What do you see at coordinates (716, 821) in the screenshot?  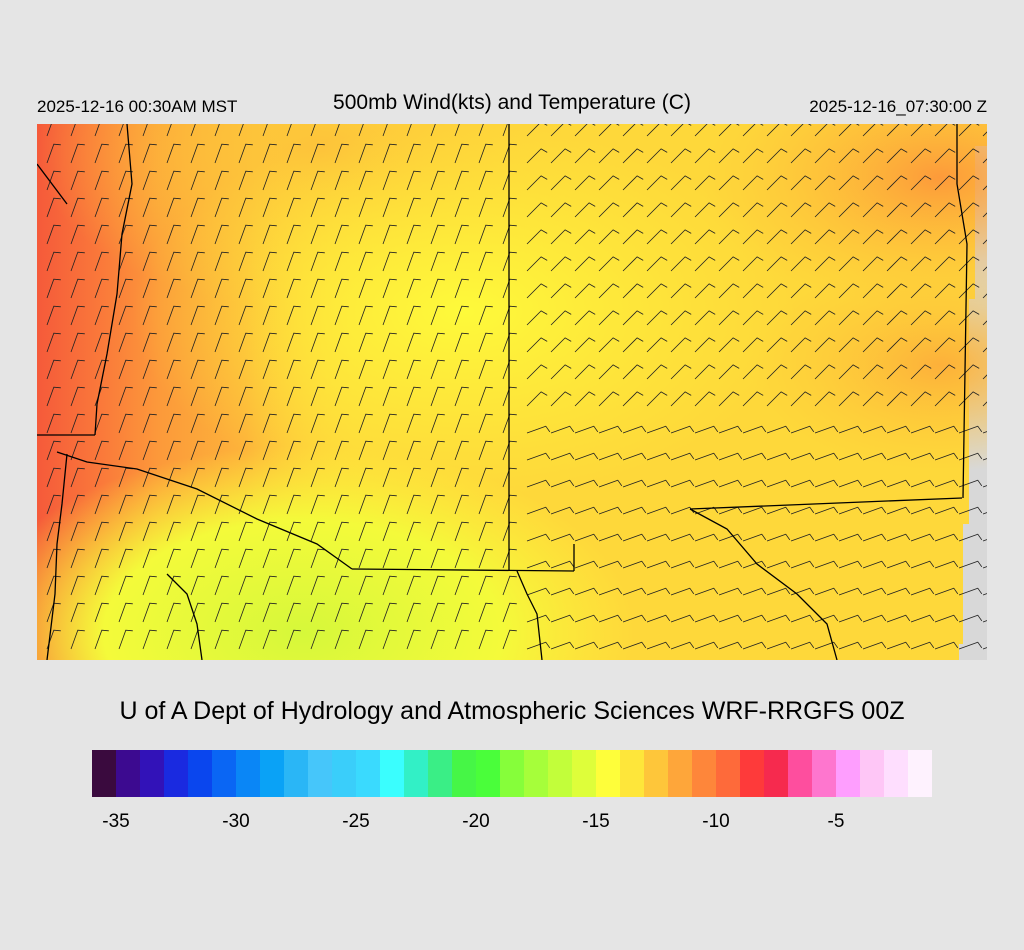 I see `colorbar-tick-label: -10` at bounding box center [716, 821].